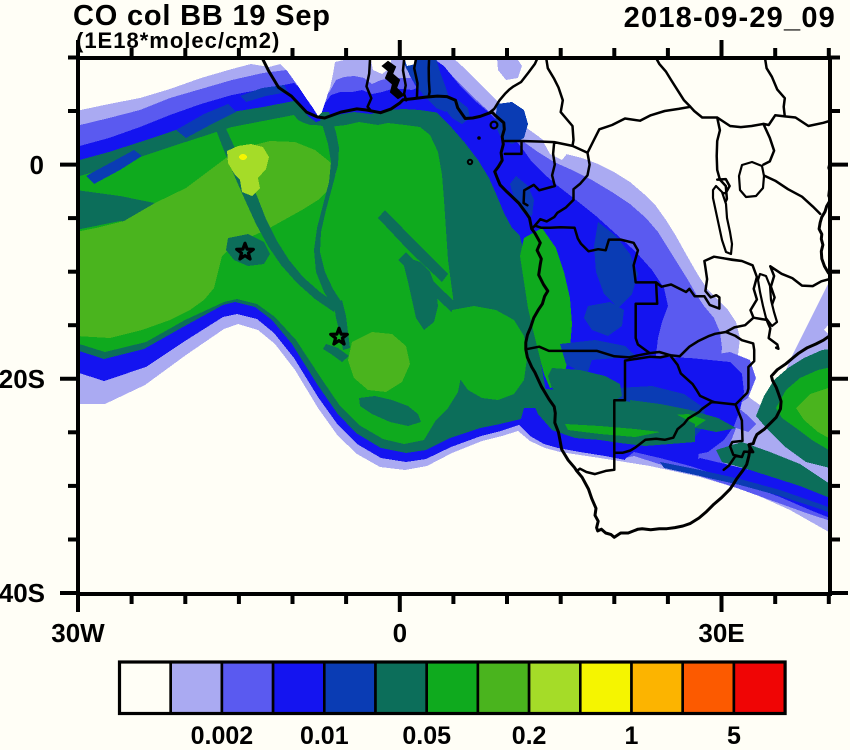 This screenshot has width=850, height=750. Describe the element at coordinates (734, 736) in the screenshot. I see `svg-text: 5` at that location.